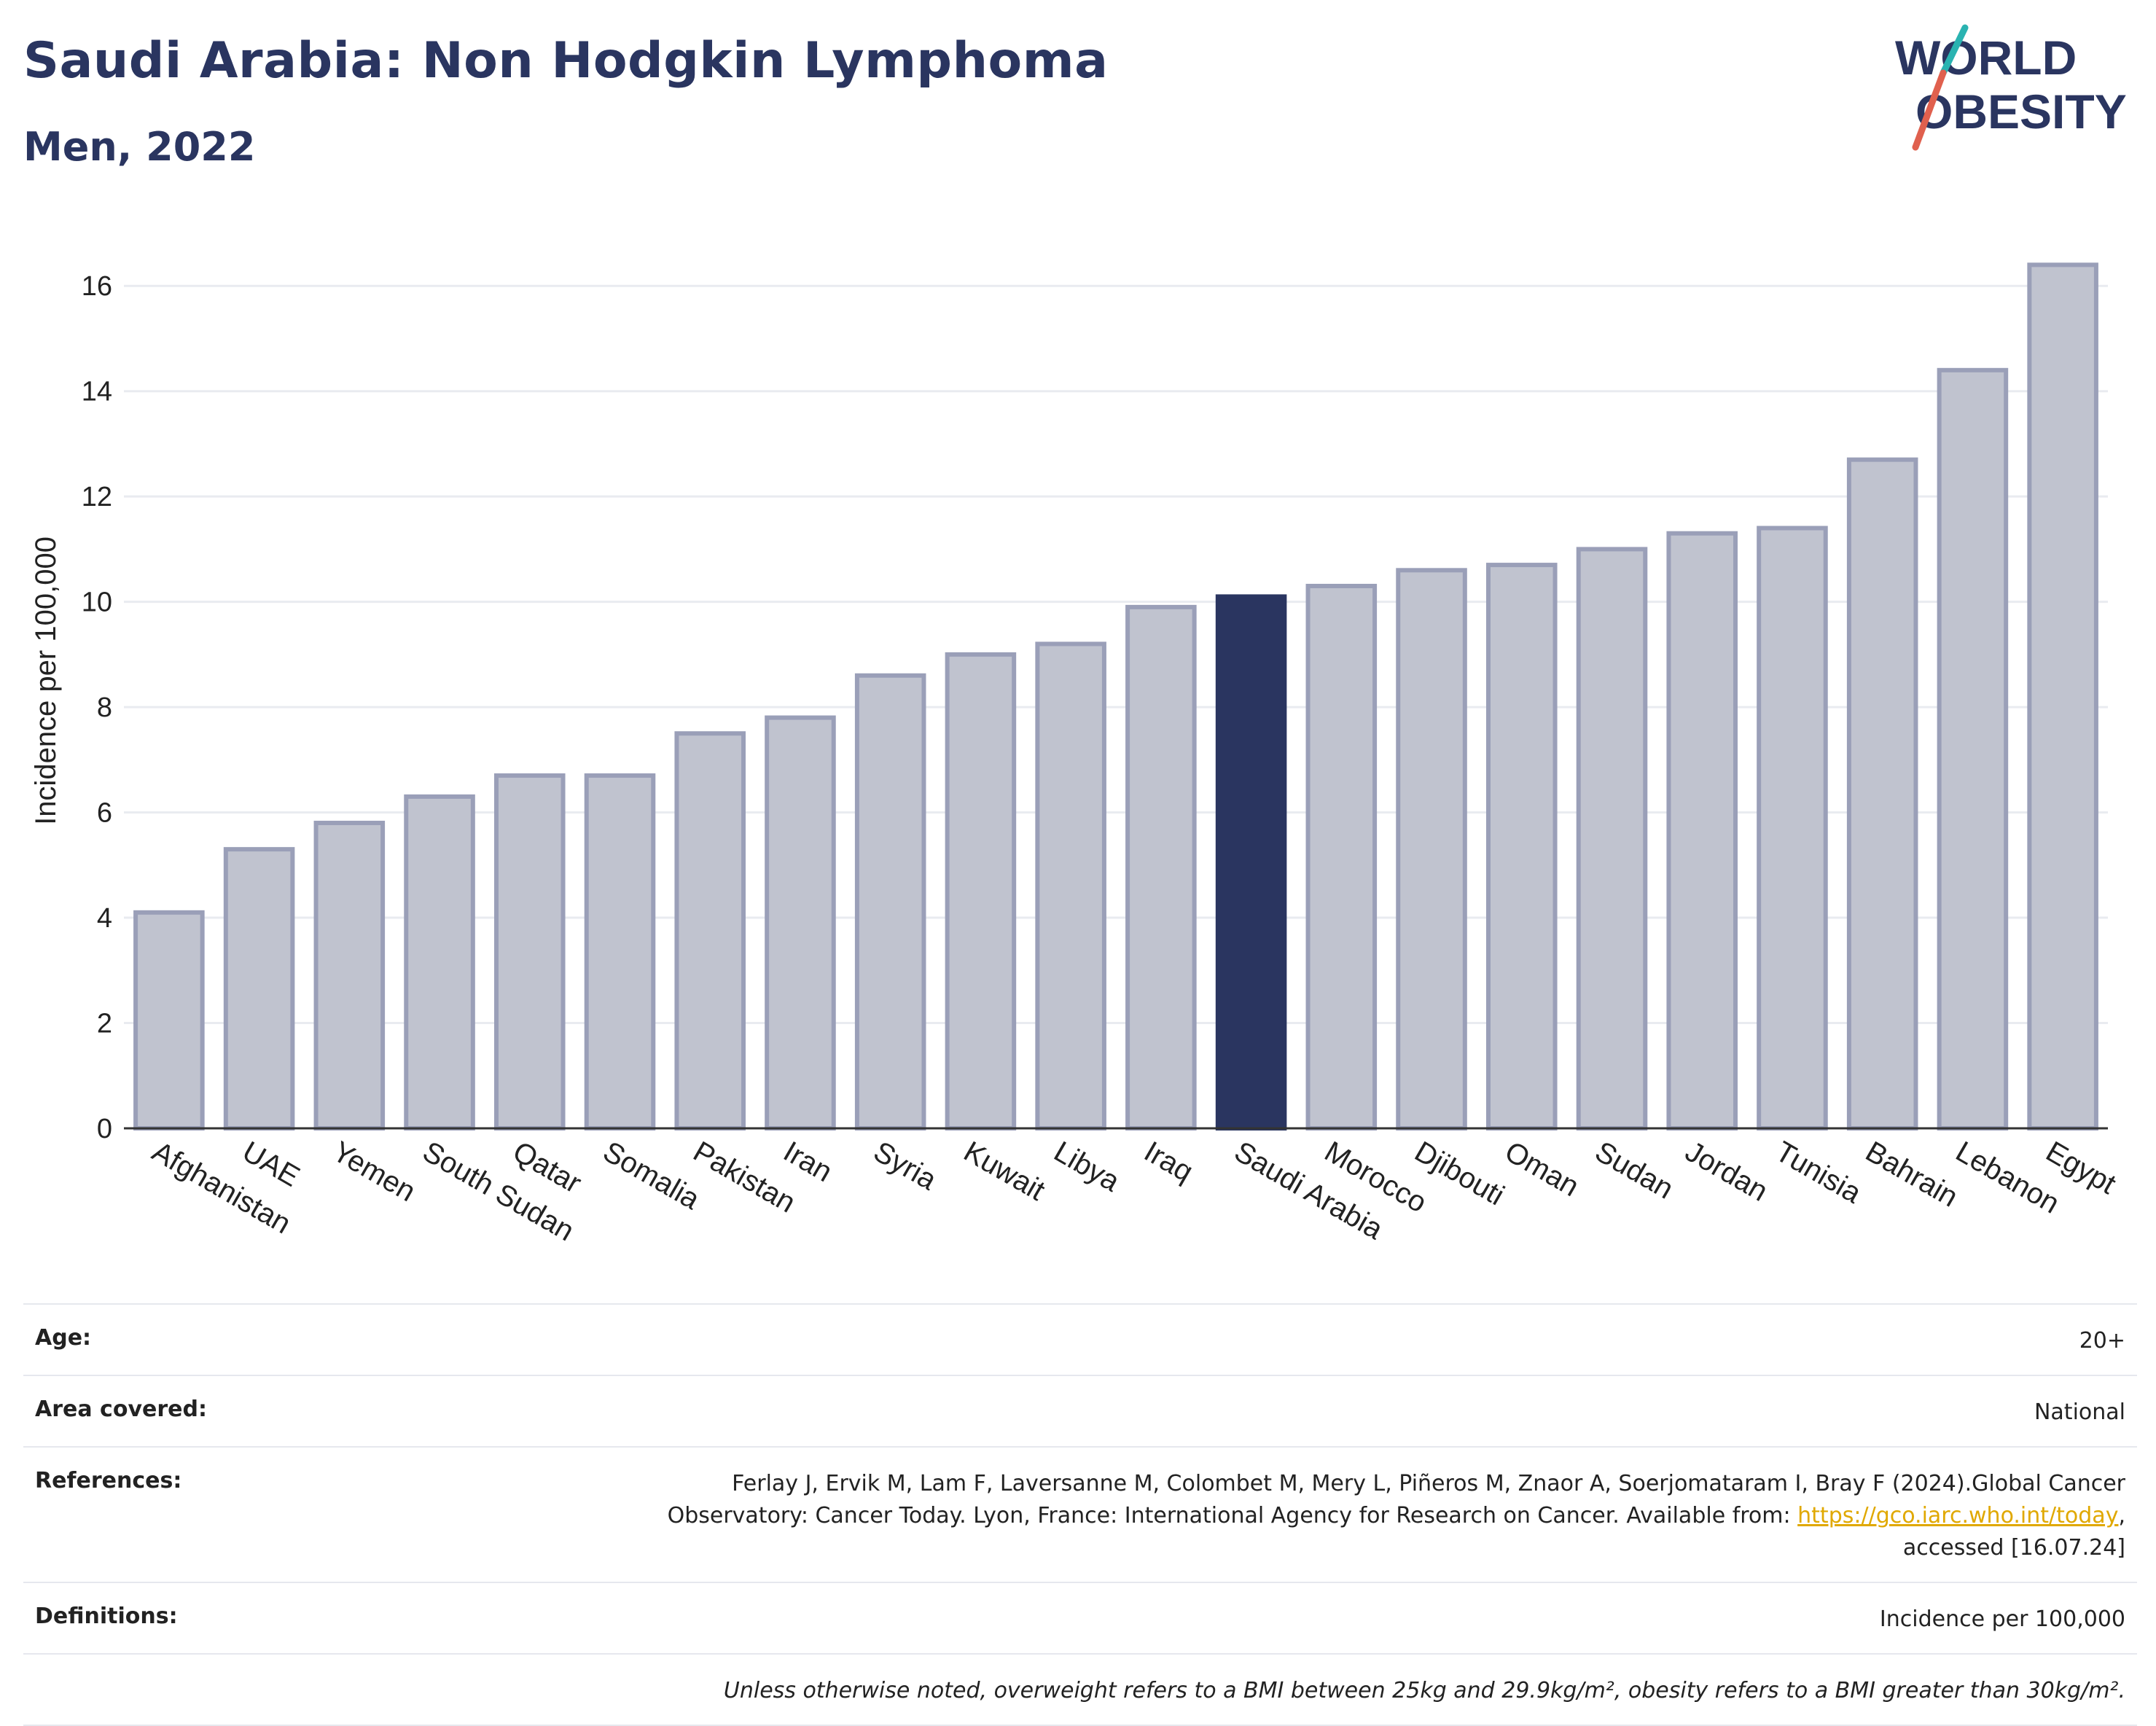 Image resolution: width=2156 pixels, height=1726 pixels. I want to click on bar-iraq, so click(1161, 867).